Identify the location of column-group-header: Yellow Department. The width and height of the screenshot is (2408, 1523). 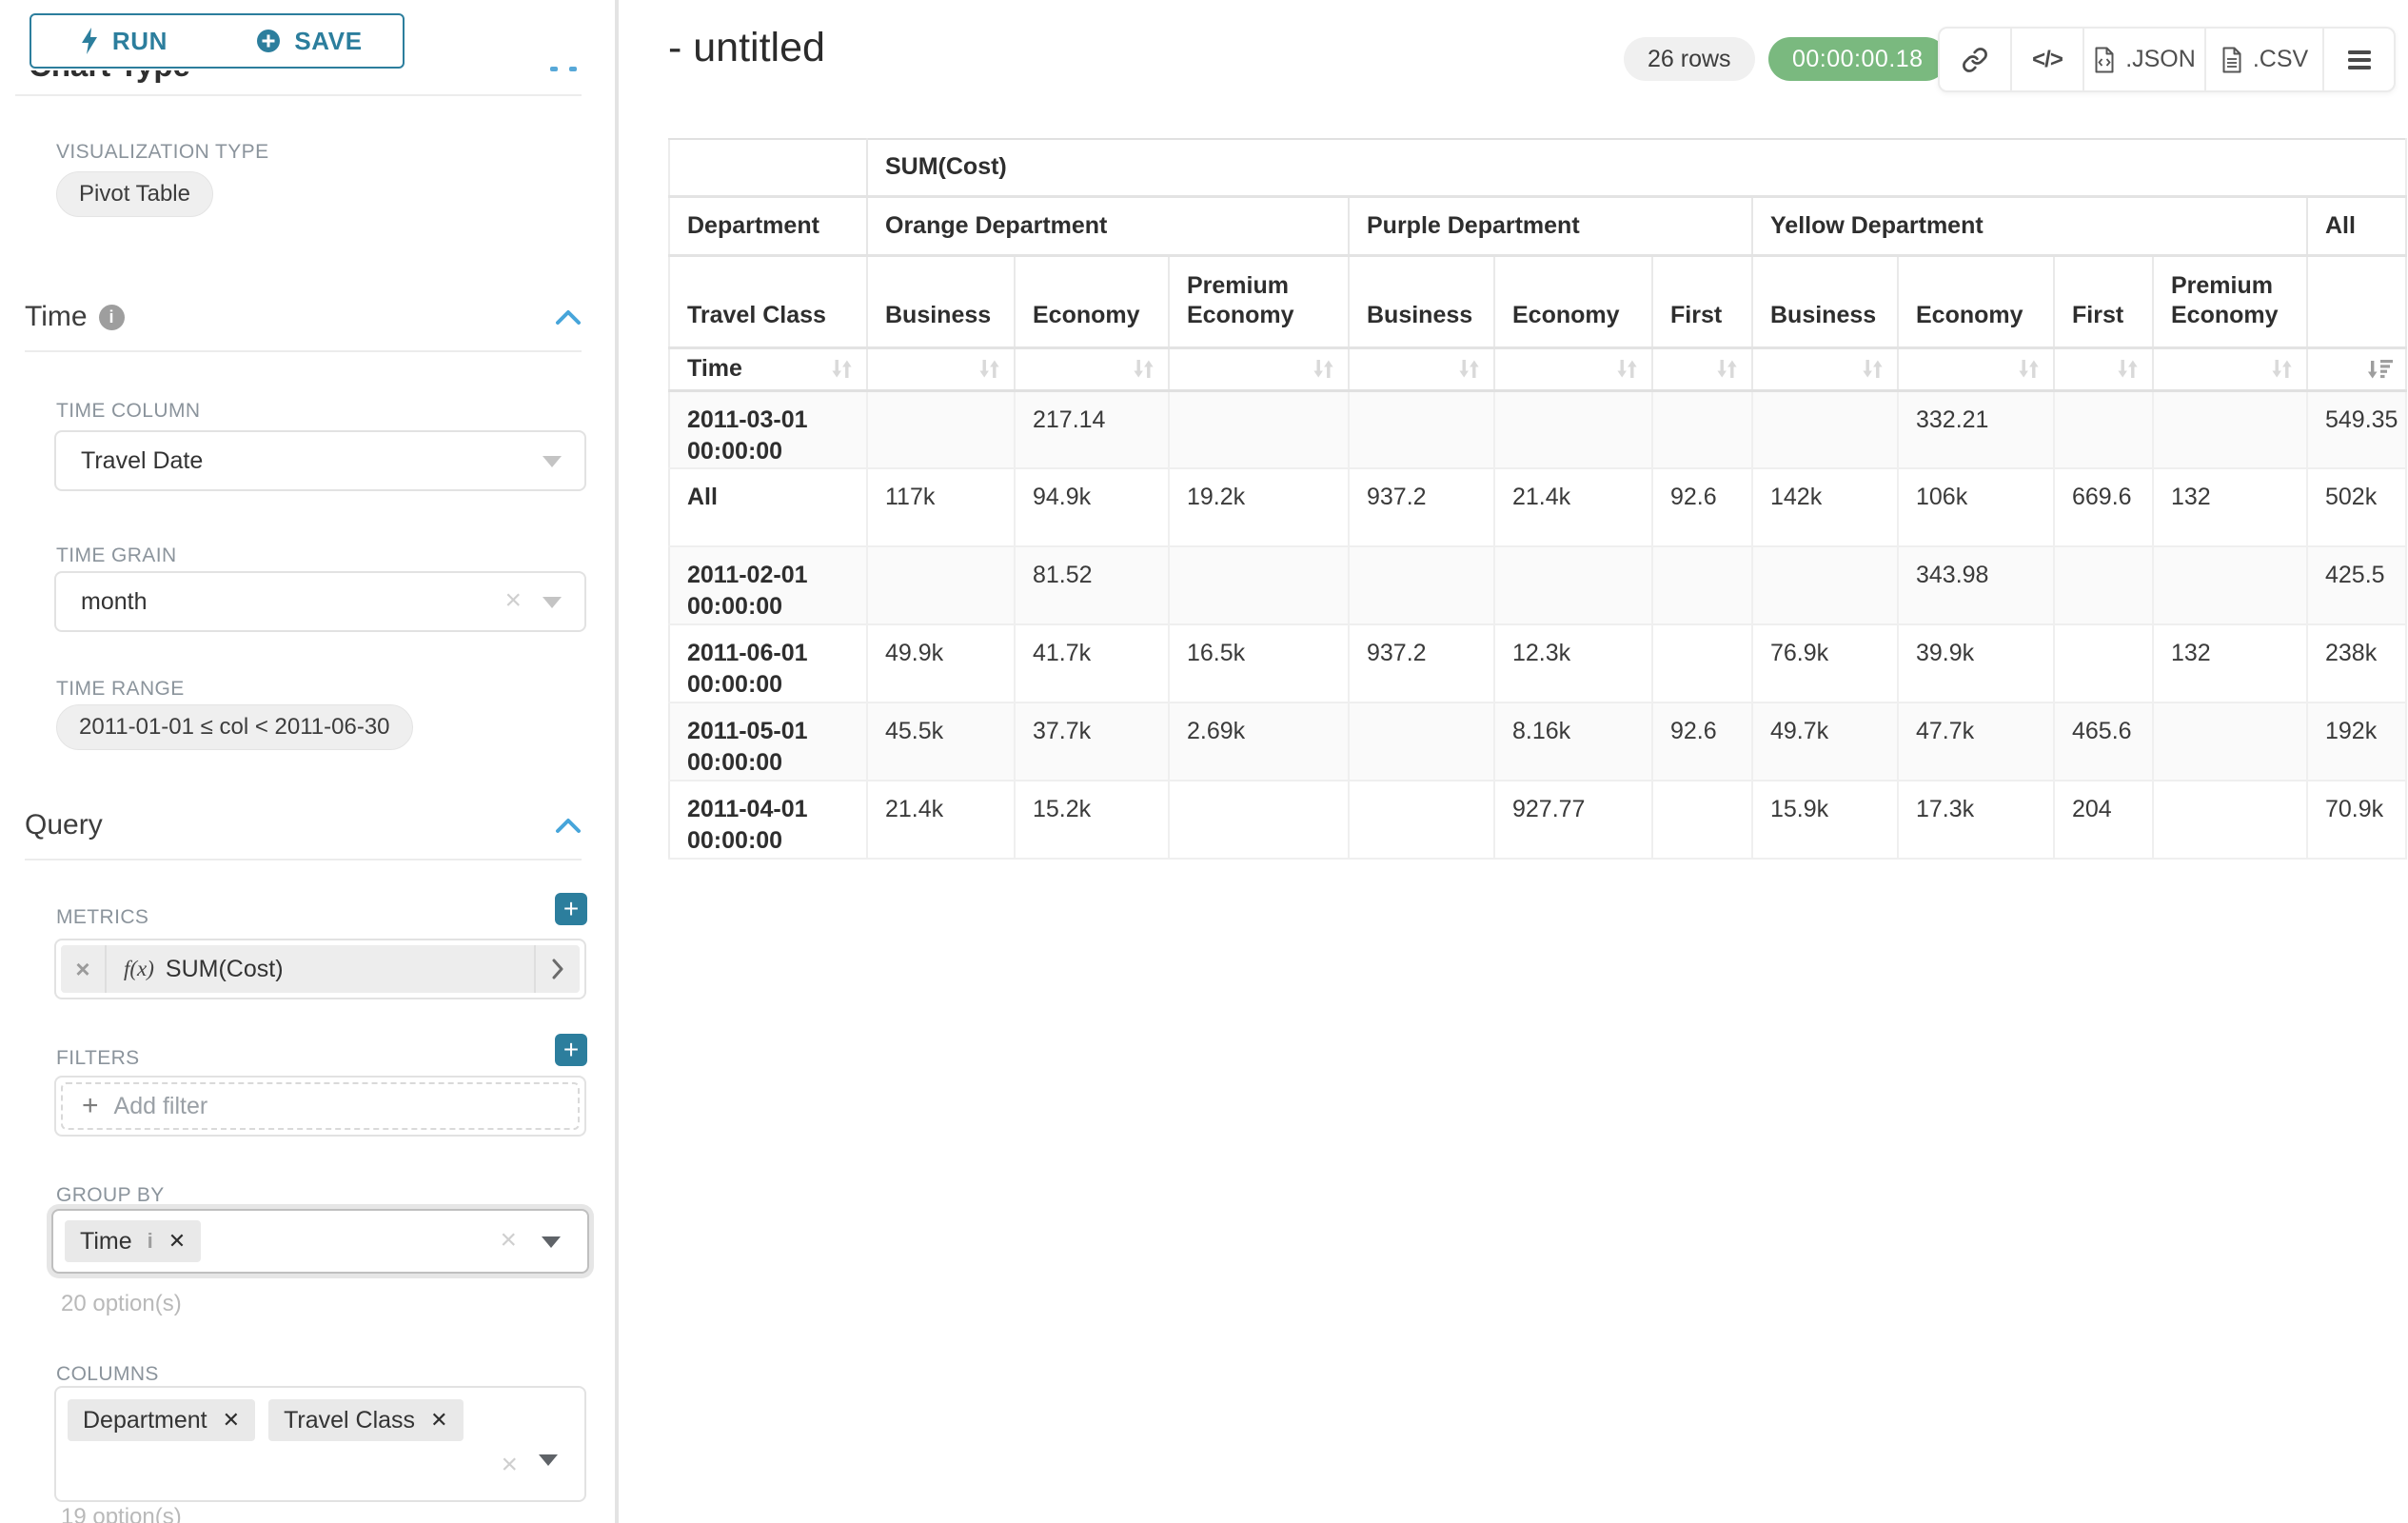
(2030, 227).